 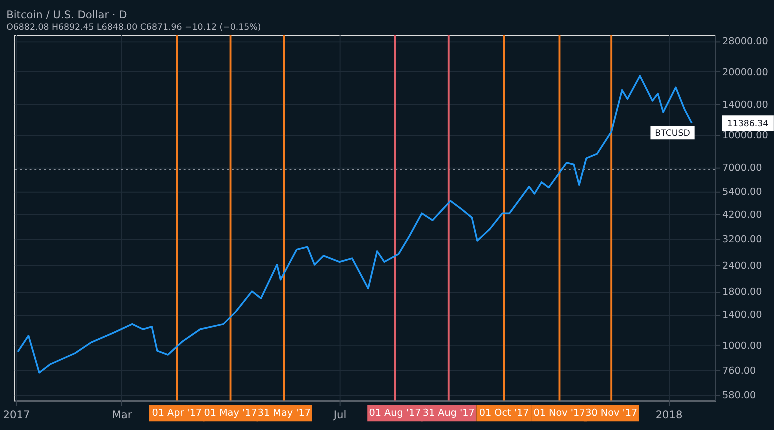 I want to click on chart-title: Bitcoin / U.S. Dollar · D, so click(x=67, y=16).